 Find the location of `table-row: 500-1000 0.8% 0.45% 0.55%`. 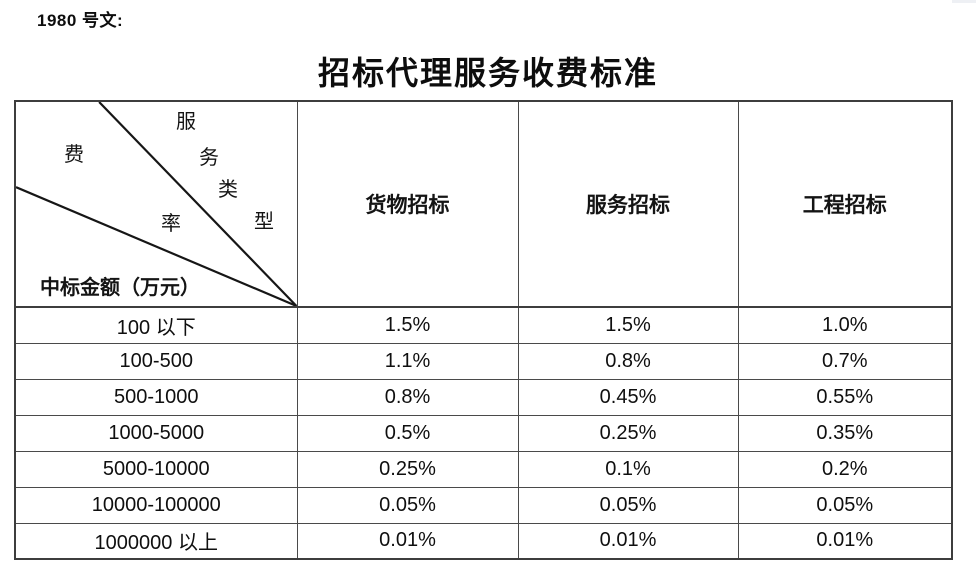

table-row: 500-1000 0.8% 0.45% 0.55% is located at coordinates (483, 397).